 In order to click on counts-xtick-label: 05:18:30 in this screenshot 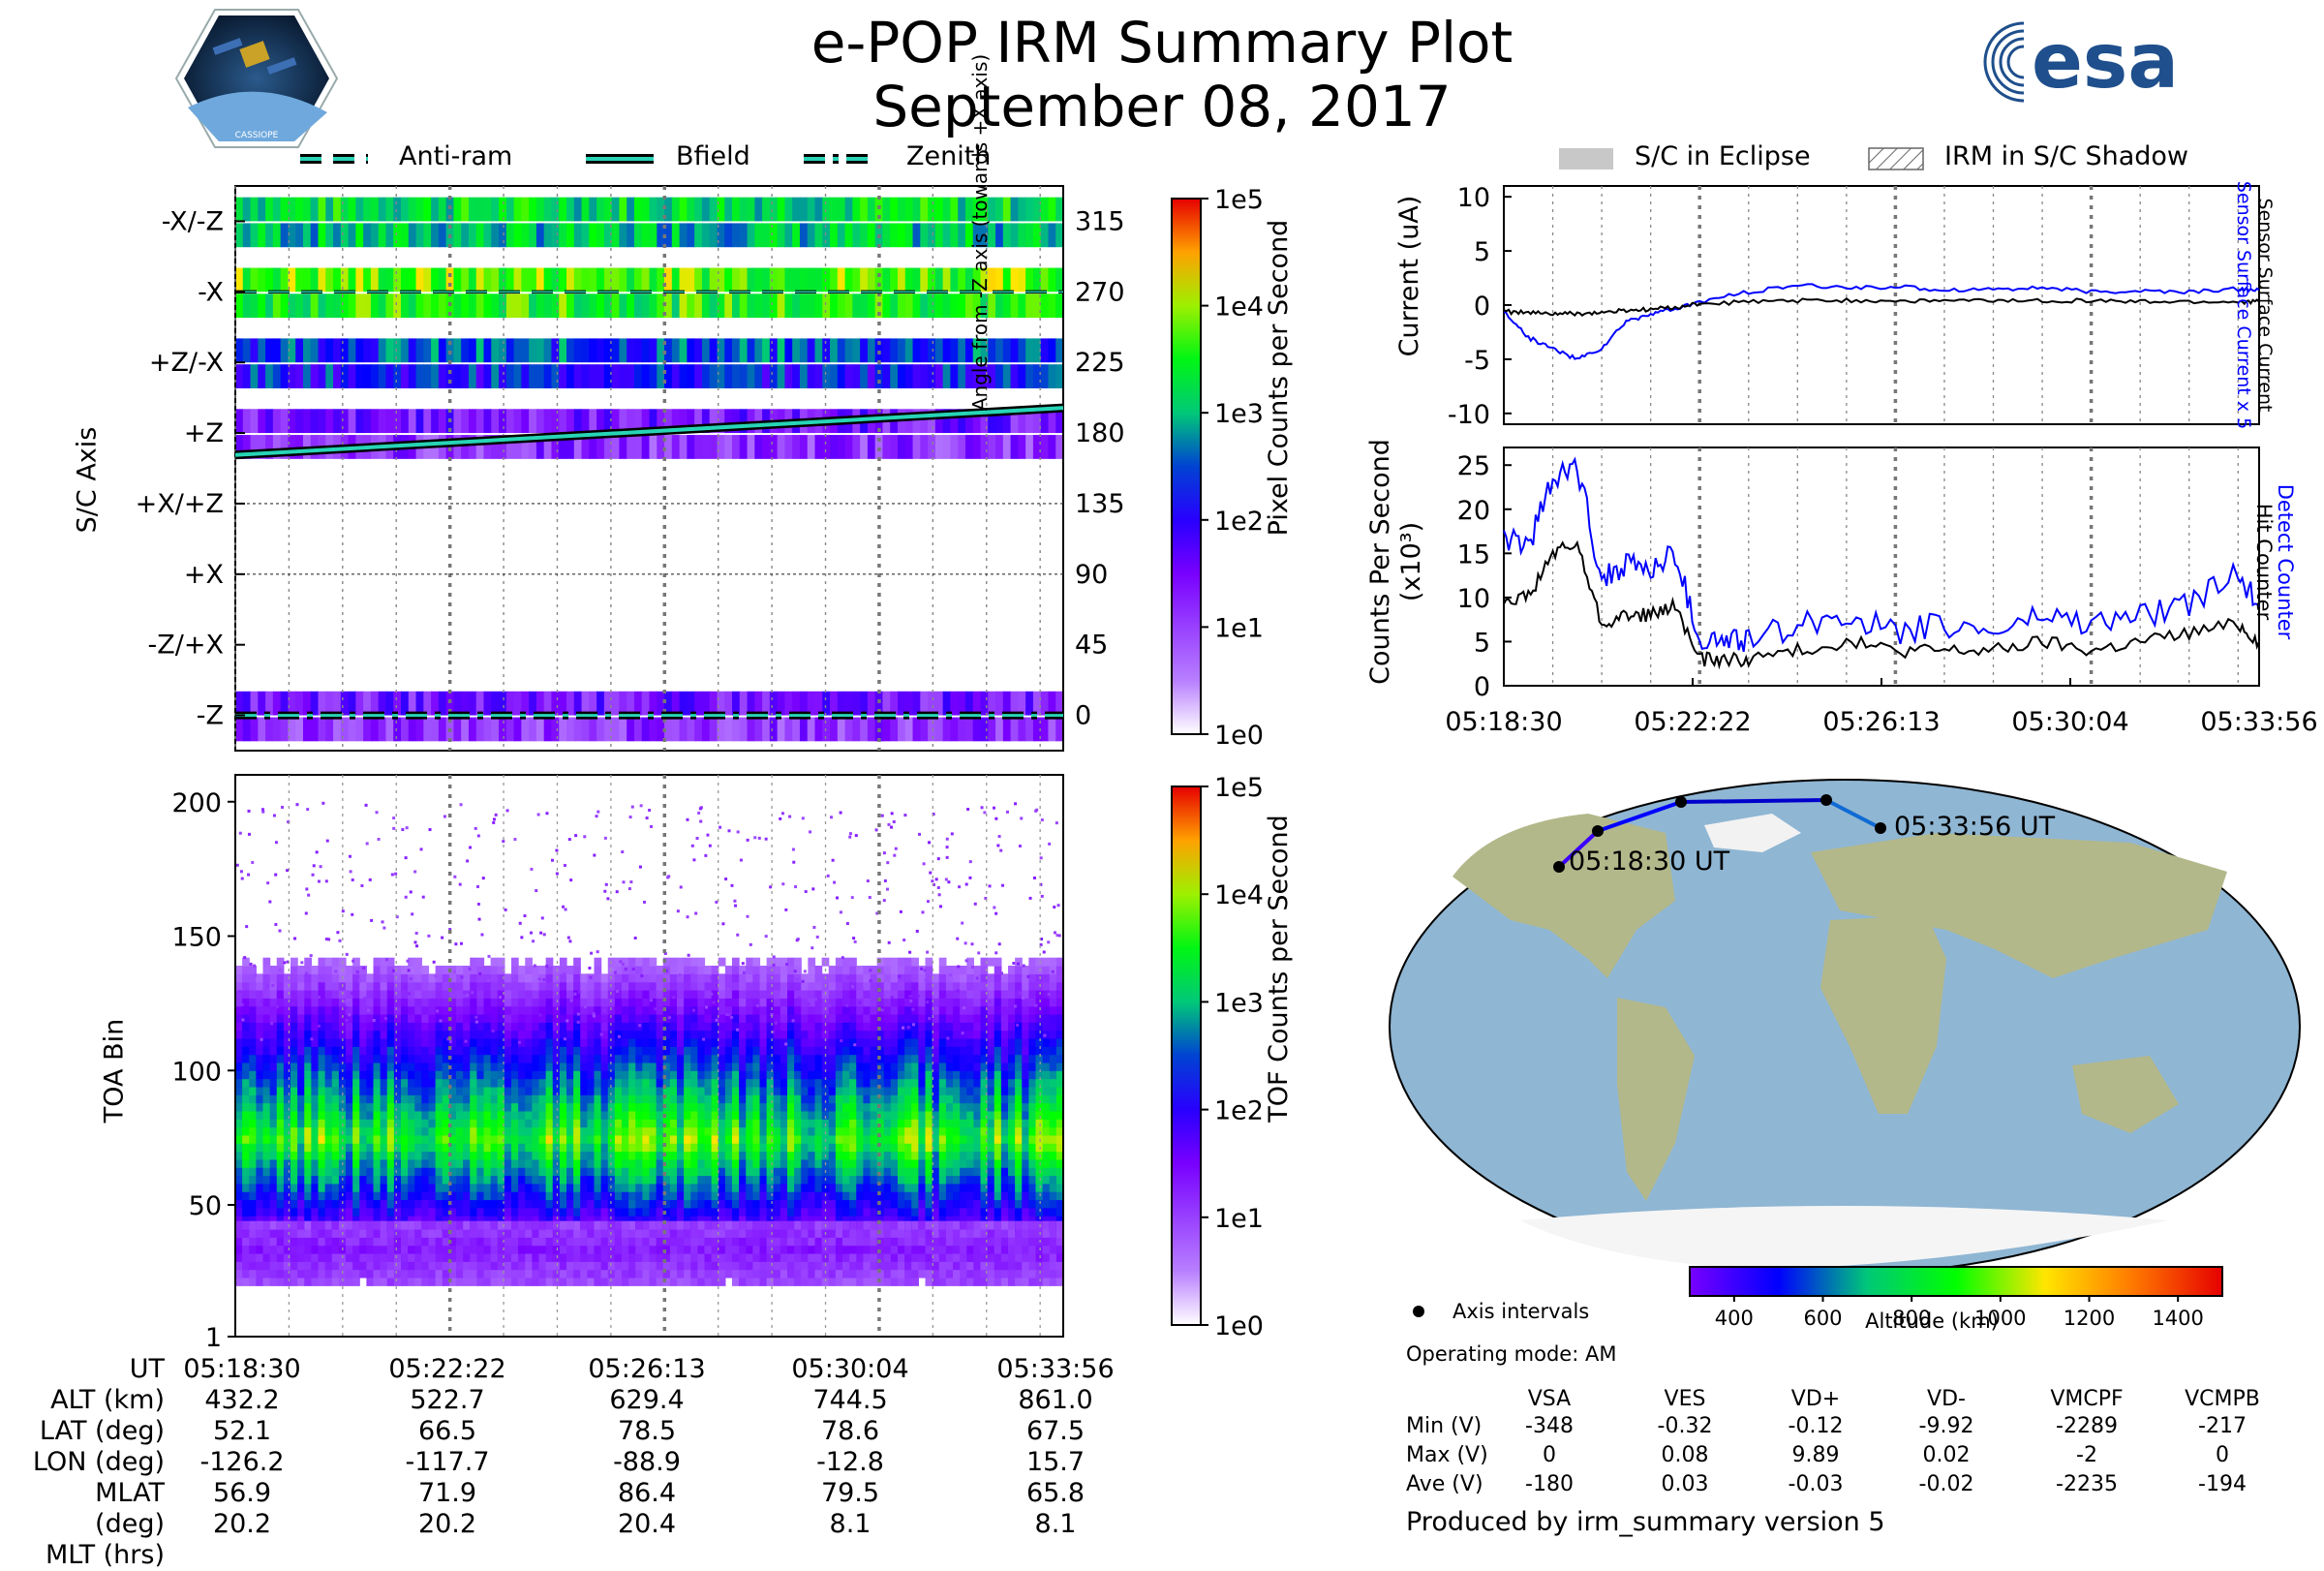, I will do `click(1504, 722)`.